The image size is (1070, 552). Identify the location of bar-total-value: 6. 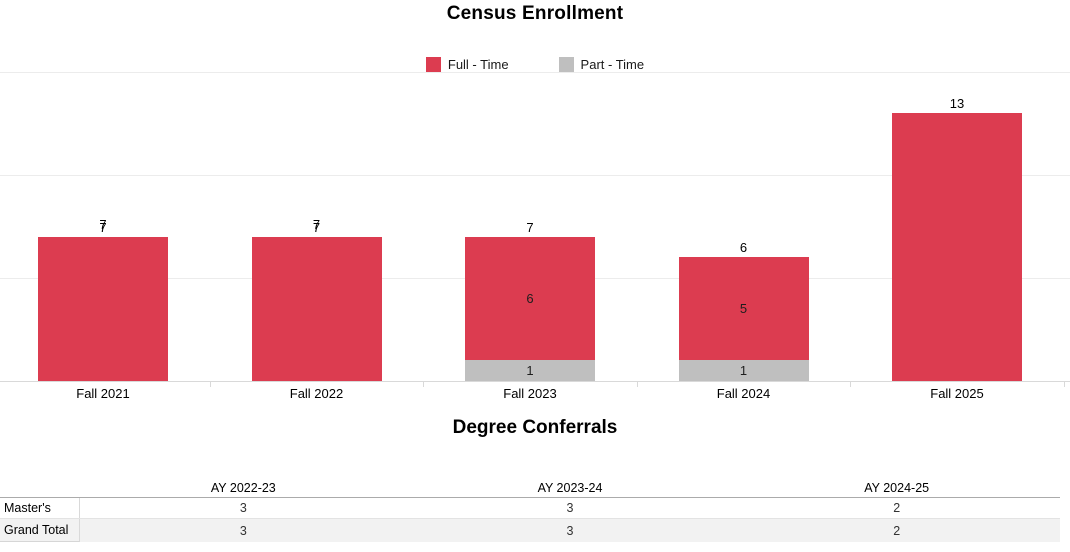
(743, 248).